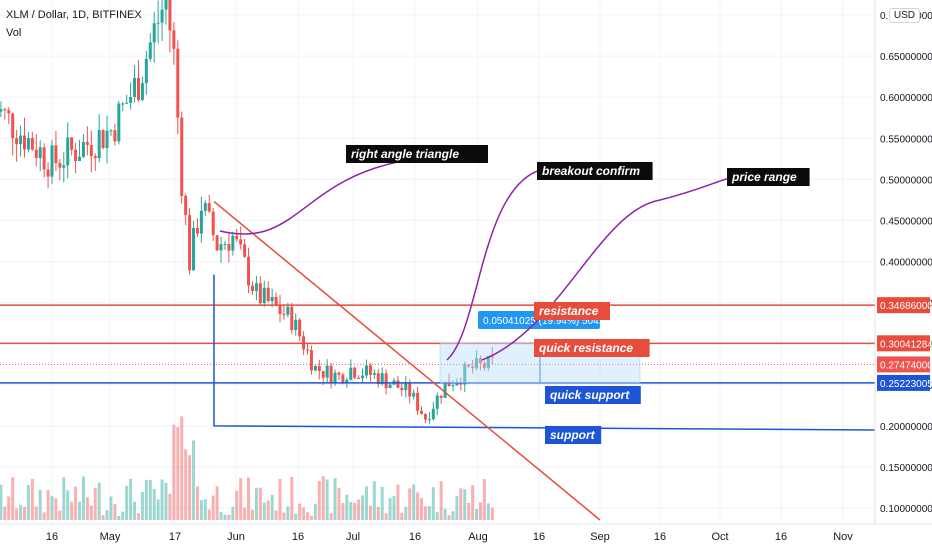 This screenshot has height=550, width=932. I want to click on quick-support-label: quick support, so click(590, 395).